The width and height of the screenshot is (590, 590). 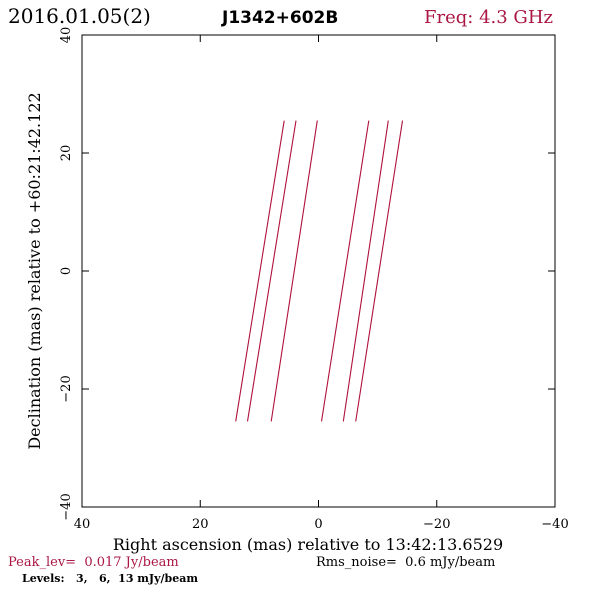 What do you see at coordinates (436, 524) in the screenshot?
I see `x-tick-label: −20` at bounding box center [436, 524].